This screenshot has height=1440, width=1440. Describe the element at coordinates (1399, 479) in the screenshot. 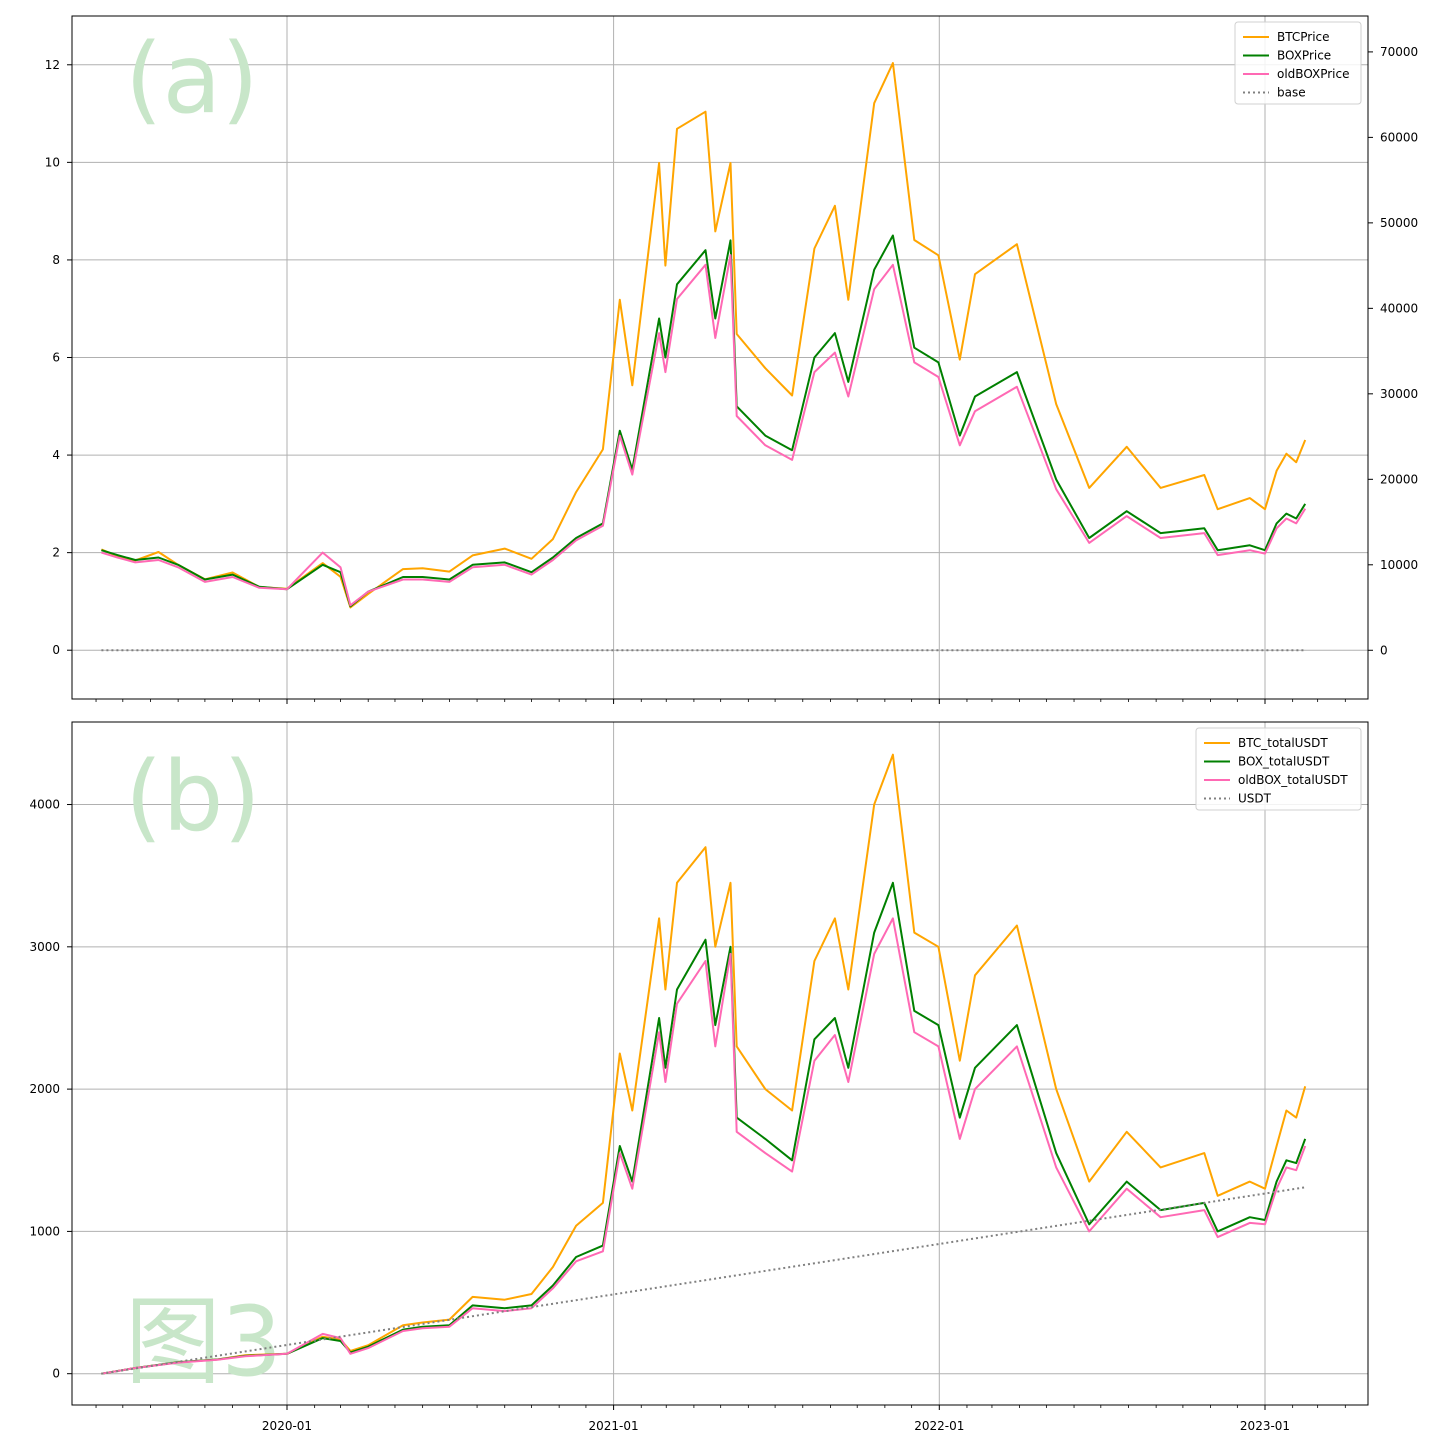

I see `y-right-tick-label: 20000` at that location.